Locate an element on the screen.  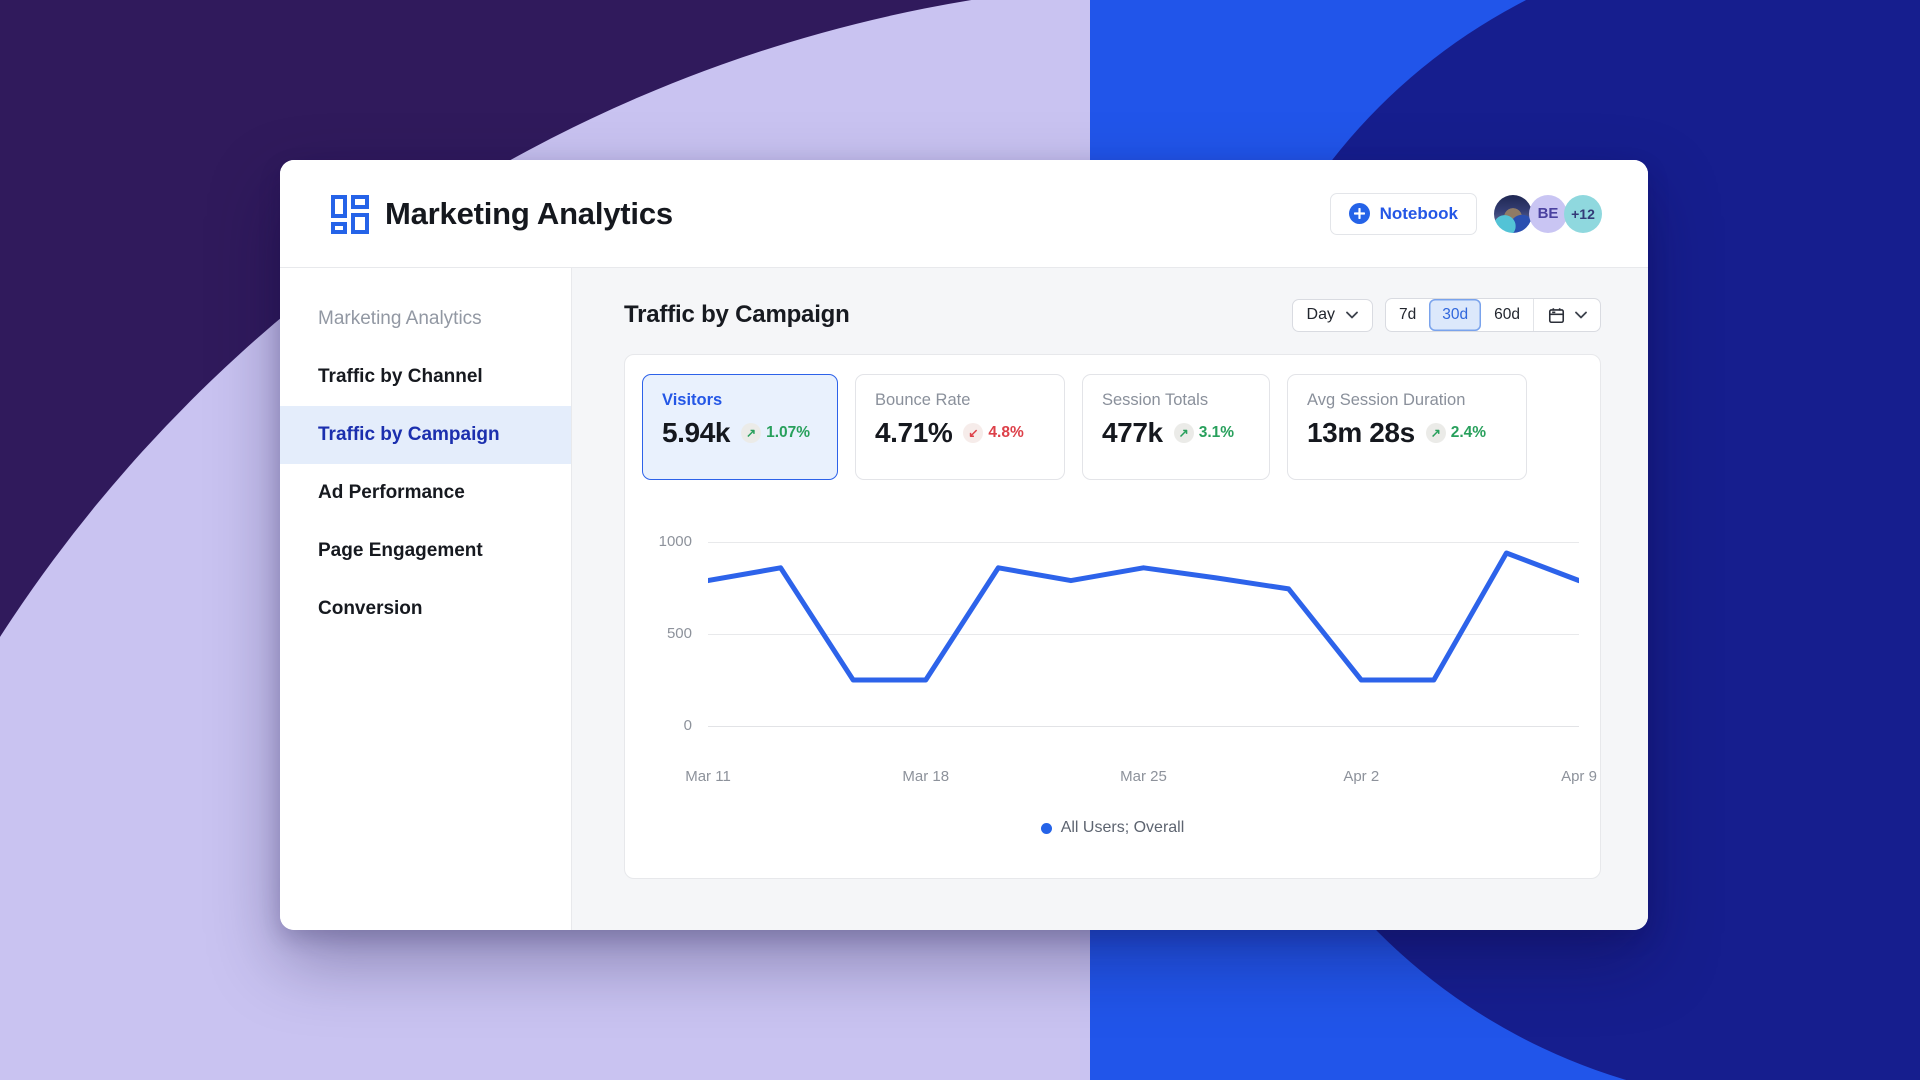
stat-value: 4.71% is located at coordinates (914, 432).